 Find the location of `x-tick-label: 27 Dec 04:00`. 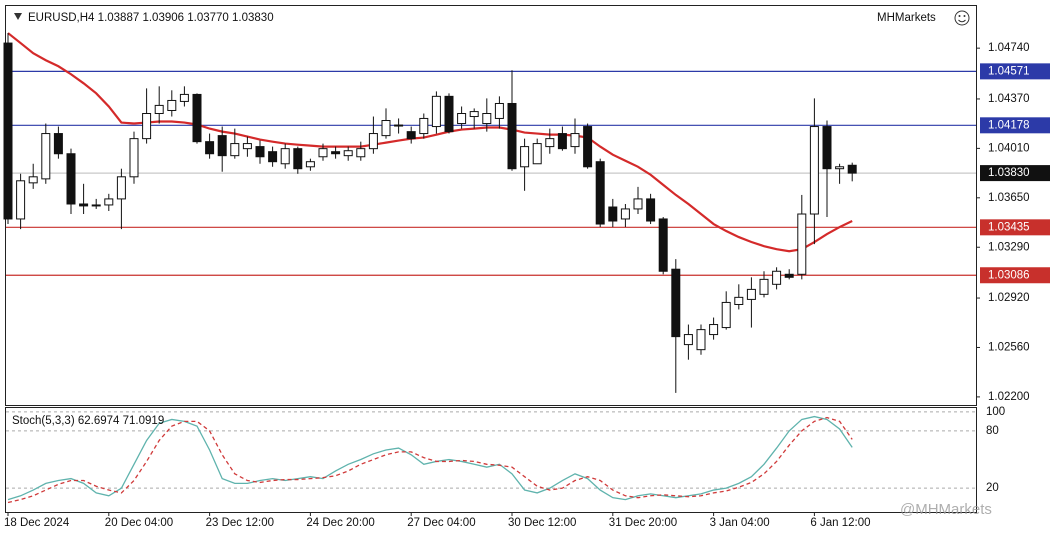

x-tick-label: 27 Dec 04:00 is located at coordinates (441, 523).